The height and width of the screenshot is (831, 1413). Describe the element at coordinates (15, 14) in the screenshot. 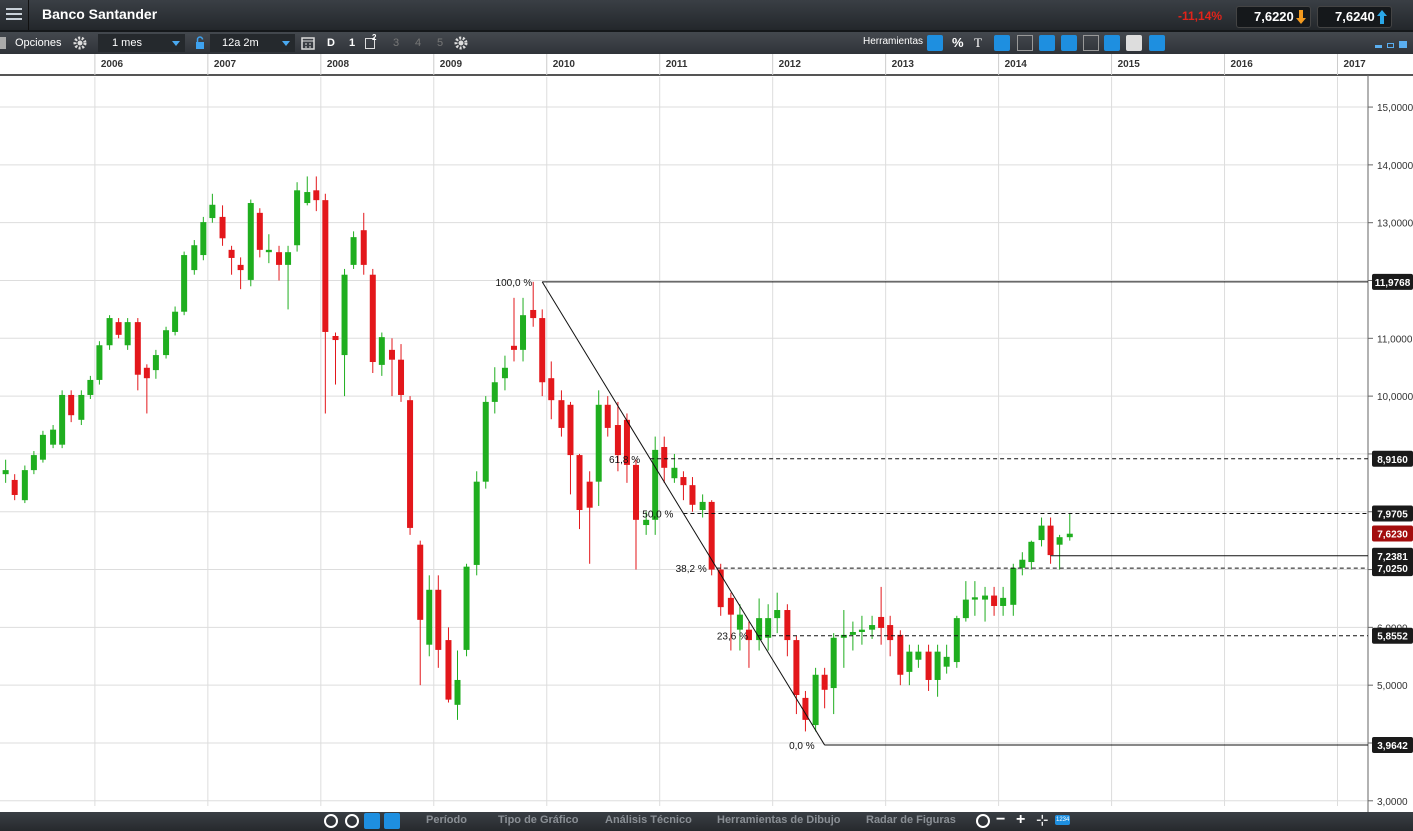

I see `menu-button` at that location.